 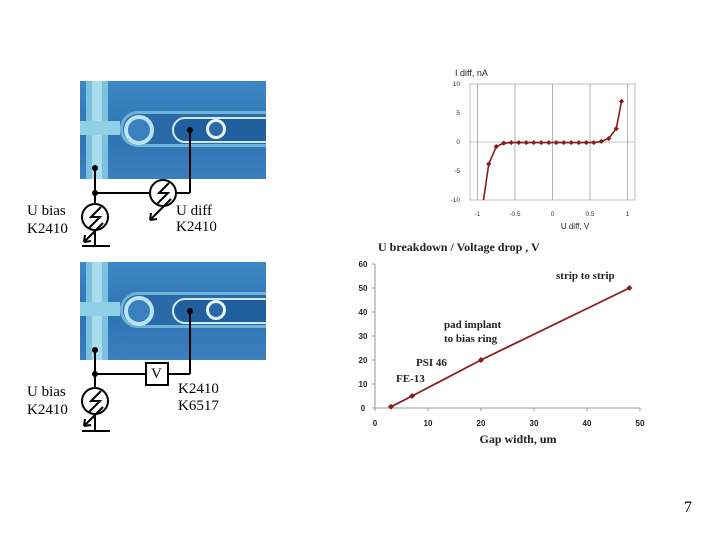 I want to click on voltmeter-instrument-1: K2410, so click(x=198, y=389).